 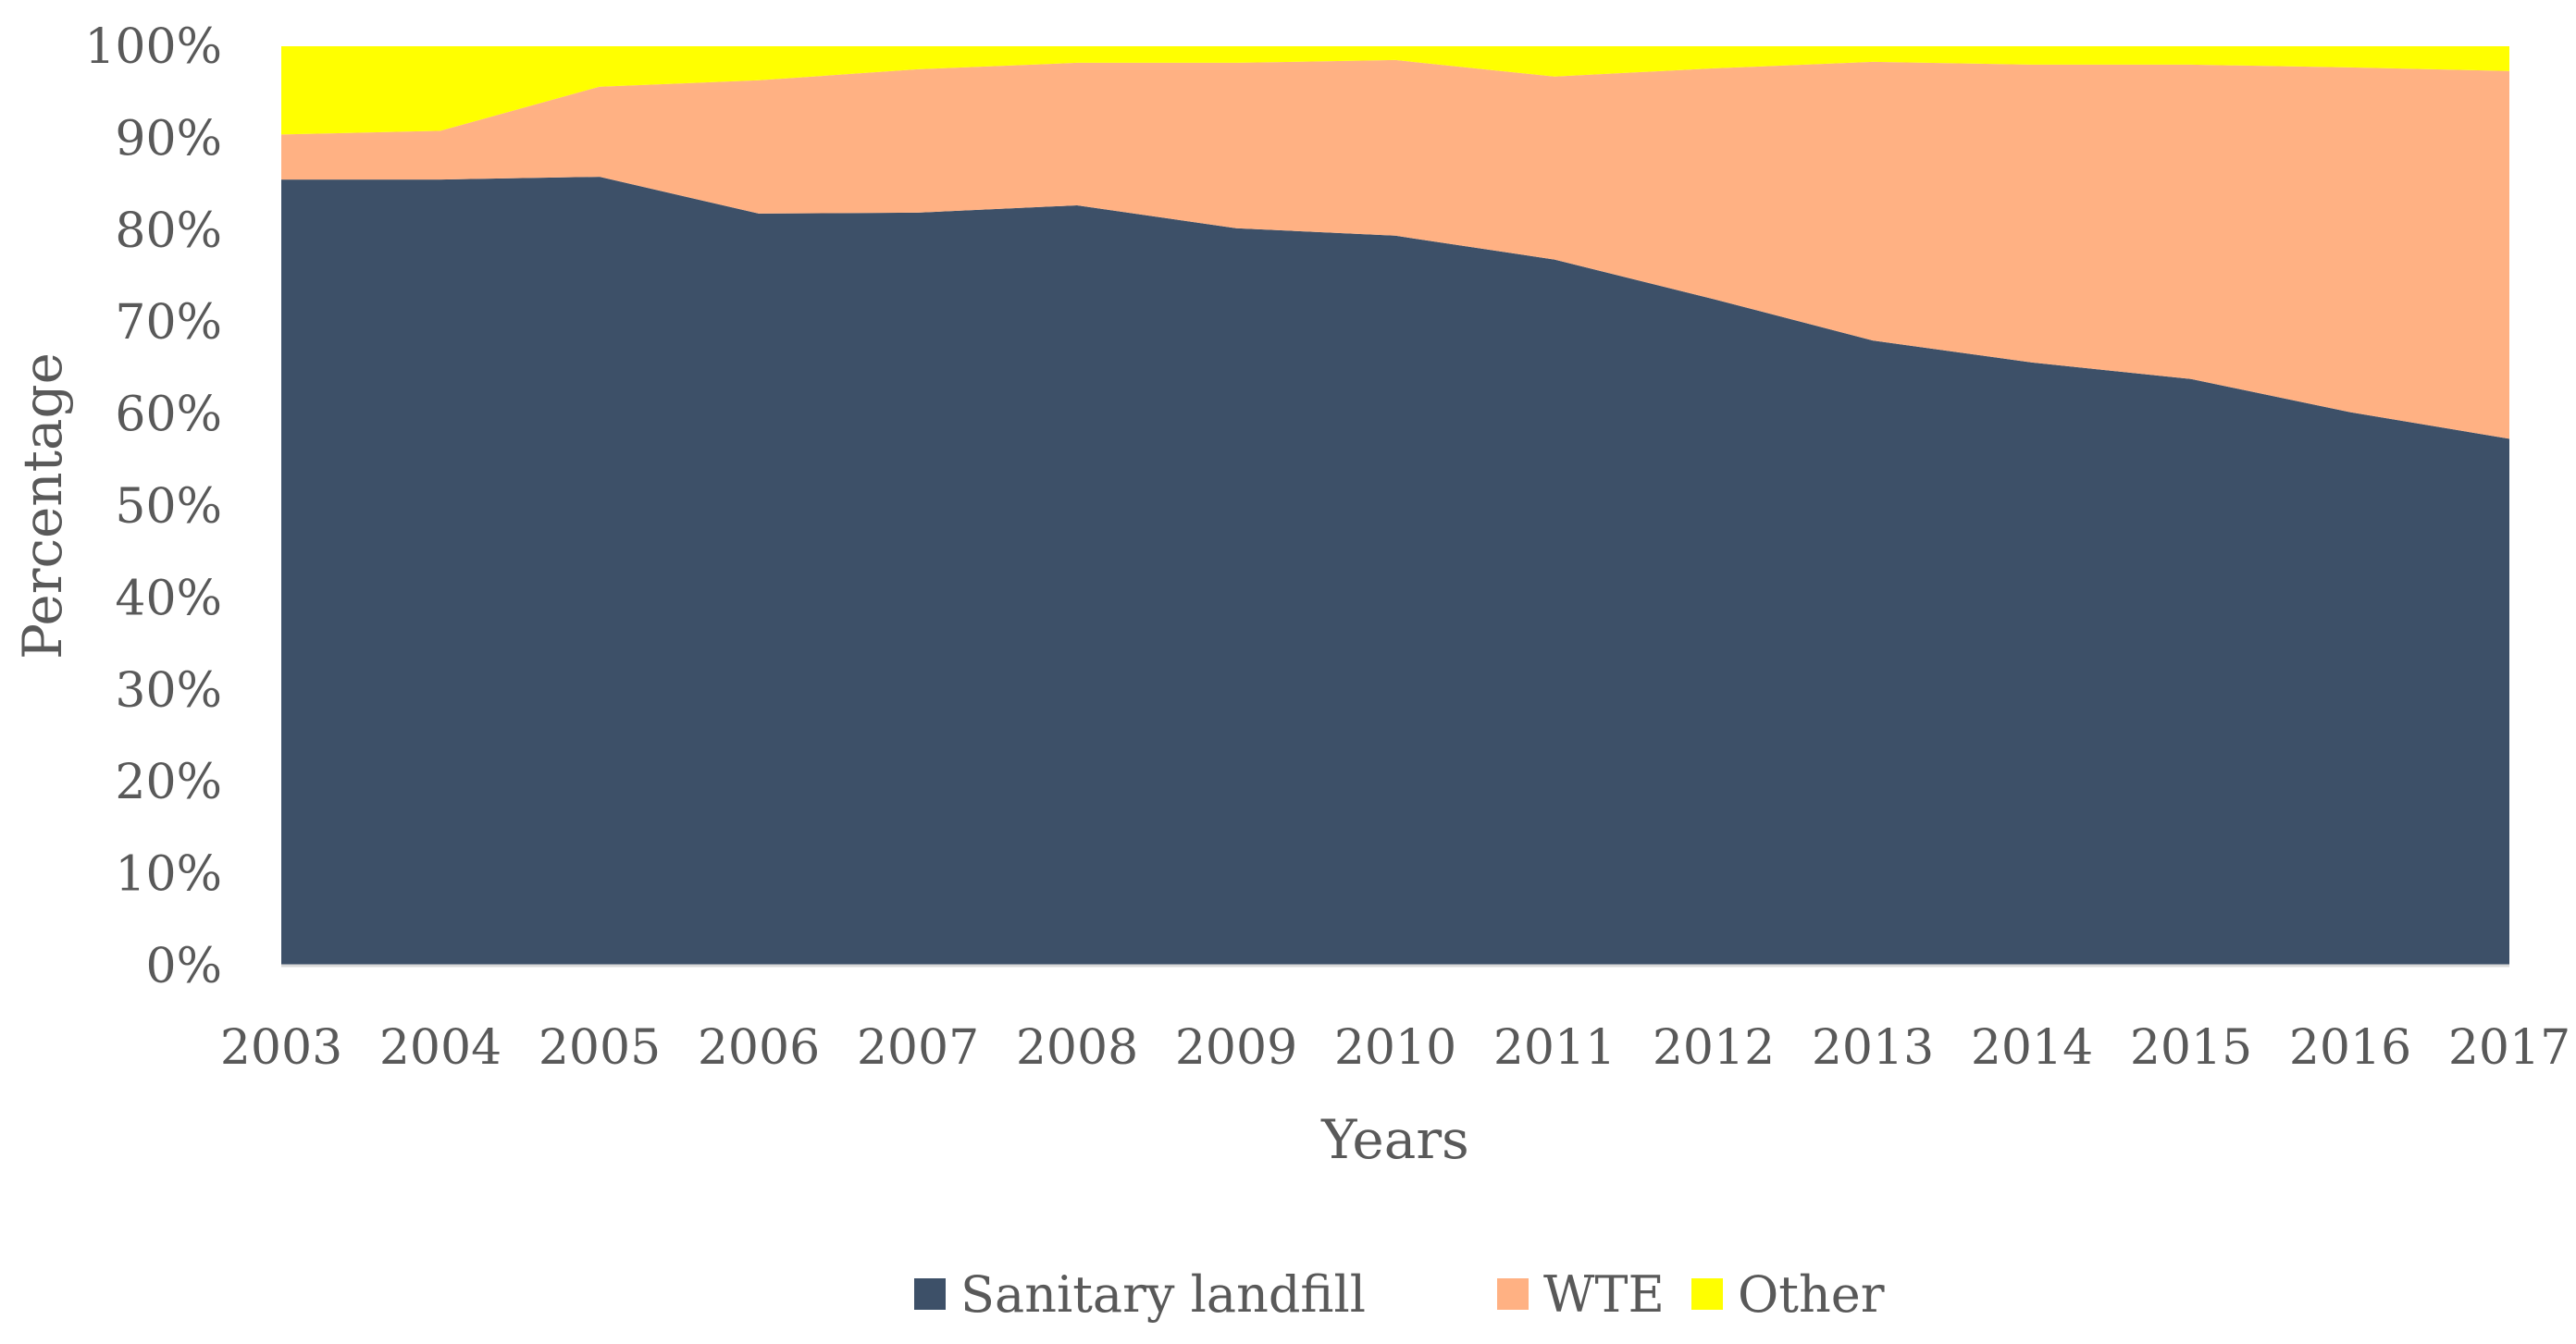 What do you see at coordinates (1812, 1294) in the screenshot?
I see `legend-label-other: Other` at bounding box center [1812, 1294].